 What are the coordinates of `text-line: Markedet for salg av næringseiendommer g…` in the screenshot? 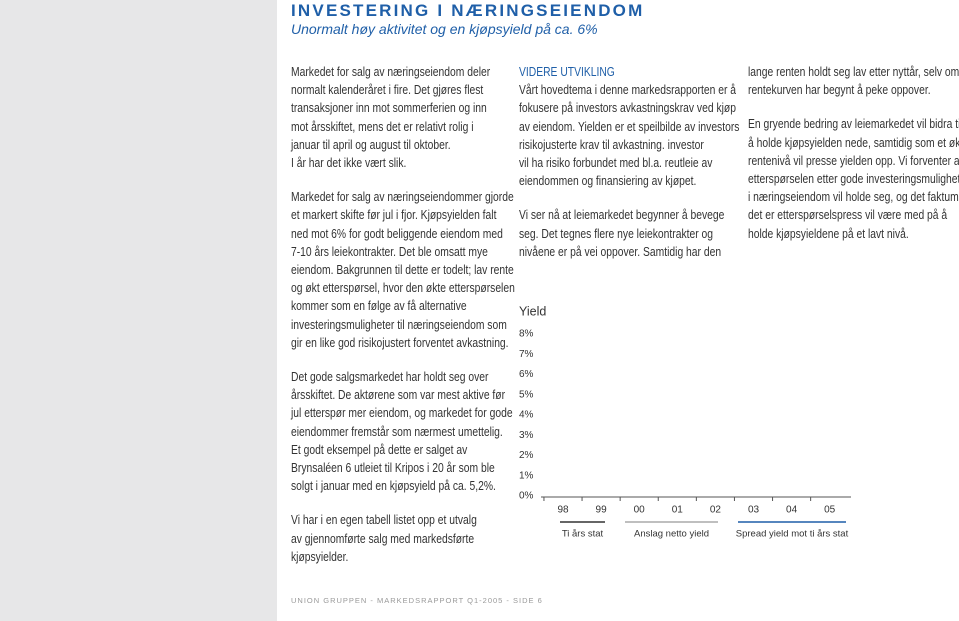 It's located at (402, 197).